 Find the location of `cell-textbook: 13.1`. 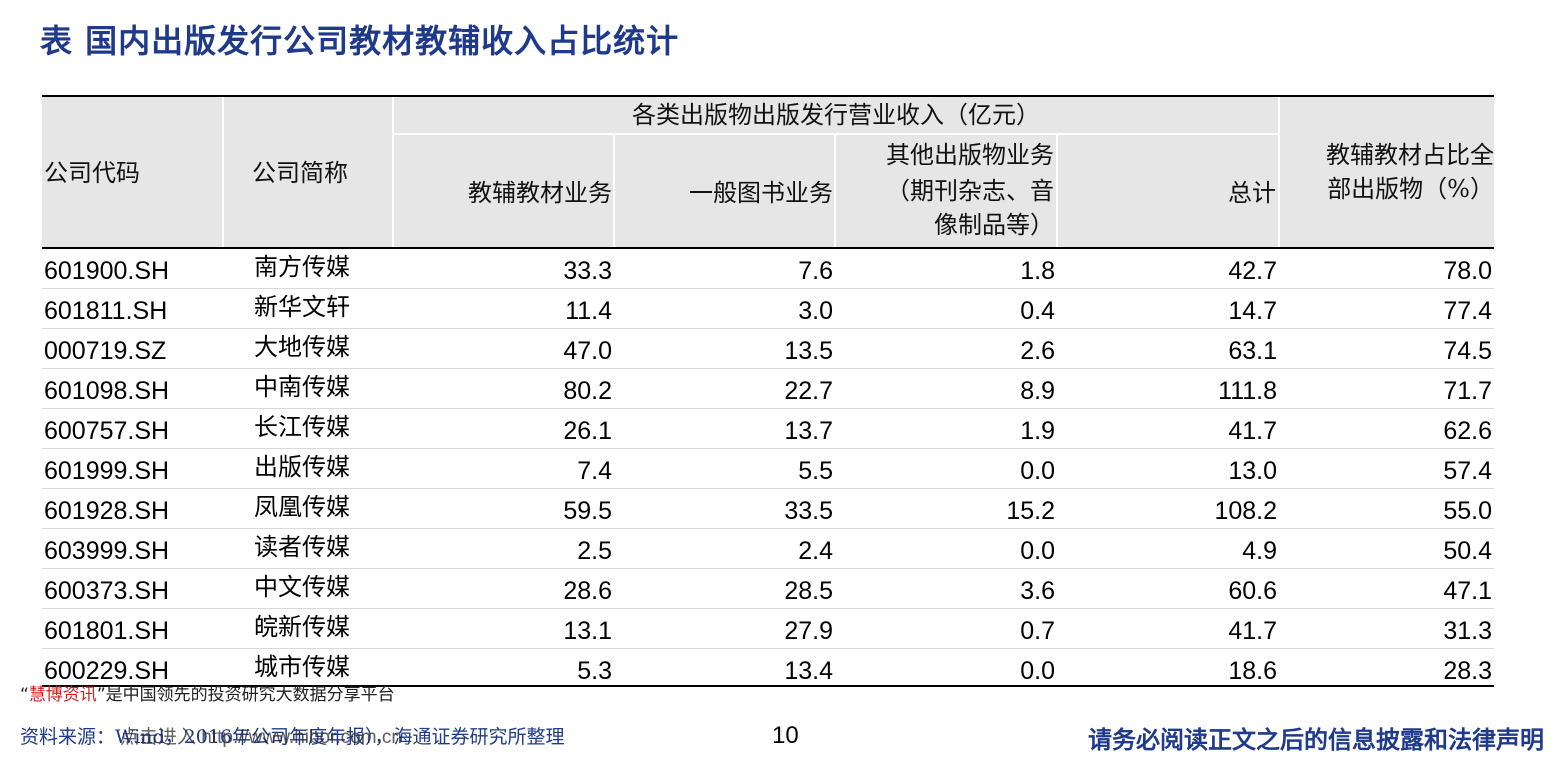

cell-textbook: 13.1 is located at coordinates (587, 631).